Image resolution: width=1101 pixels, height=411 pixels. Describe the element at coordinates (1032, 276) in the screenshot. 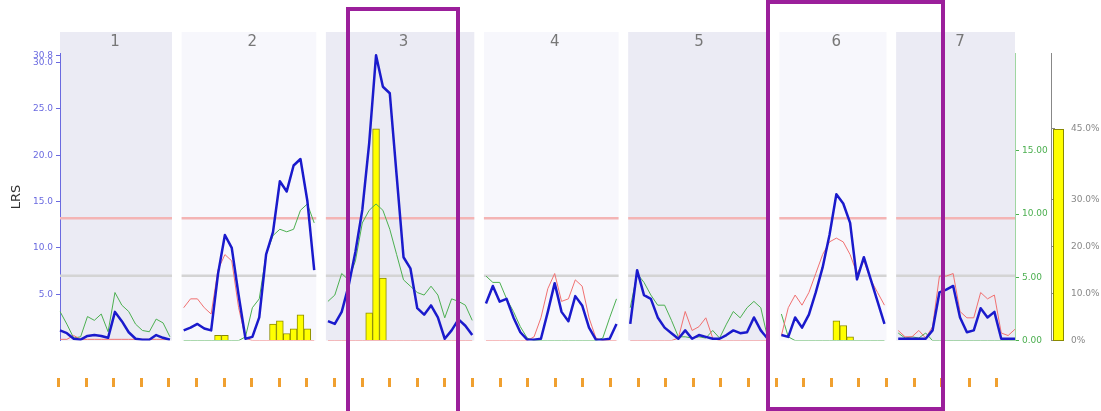

I see `y2-tick-label: 5.00` at that location.